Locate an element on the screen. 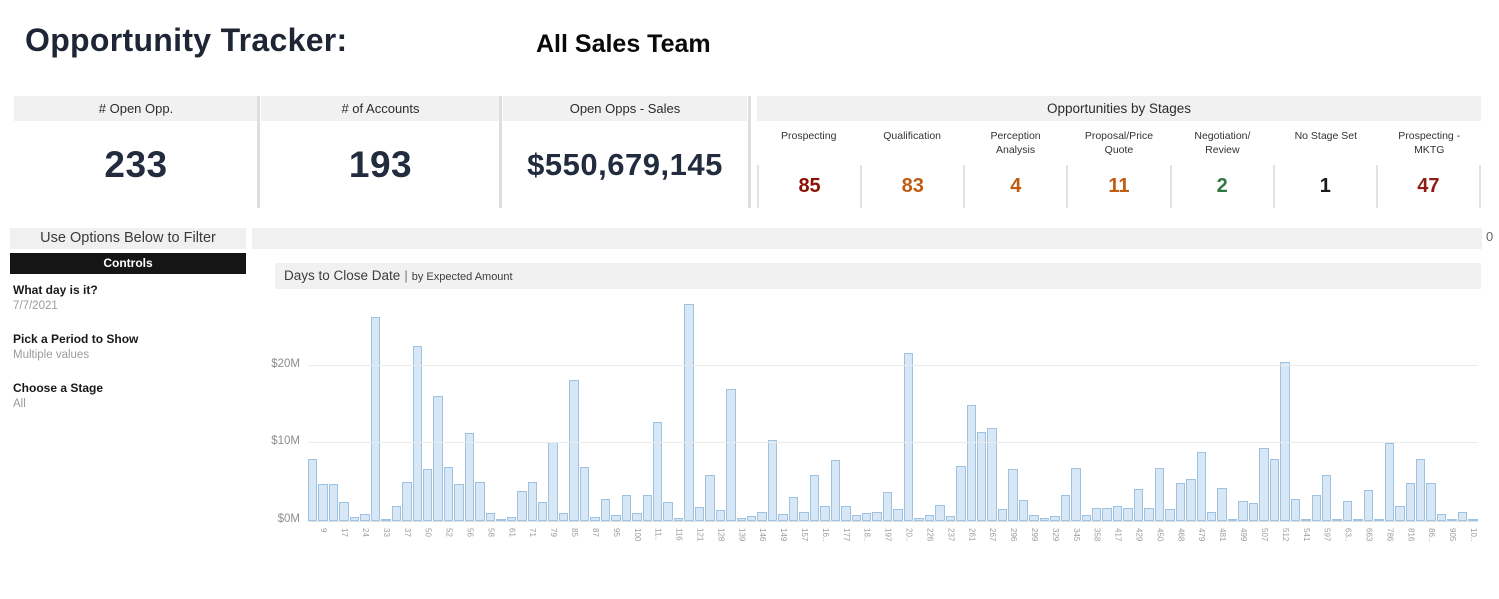 This screenshot has width=1499, height=599. filter-value: 7/7/2021 is located at coordinates (35, 306).